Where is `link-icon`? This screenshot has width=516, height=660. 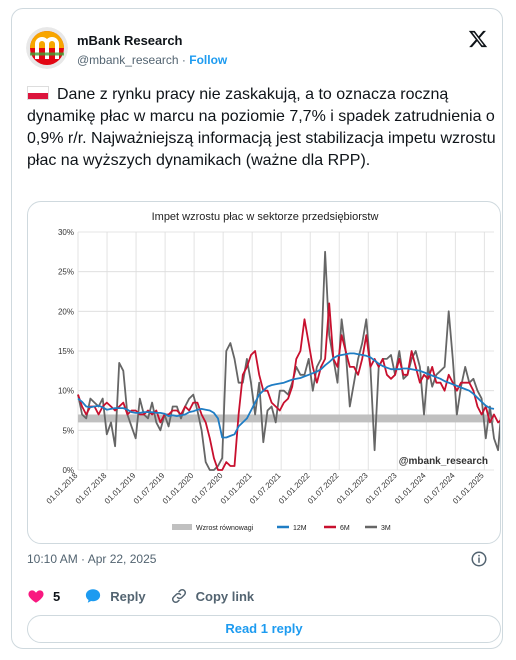 link-icon is located at coordinates (178, 596).